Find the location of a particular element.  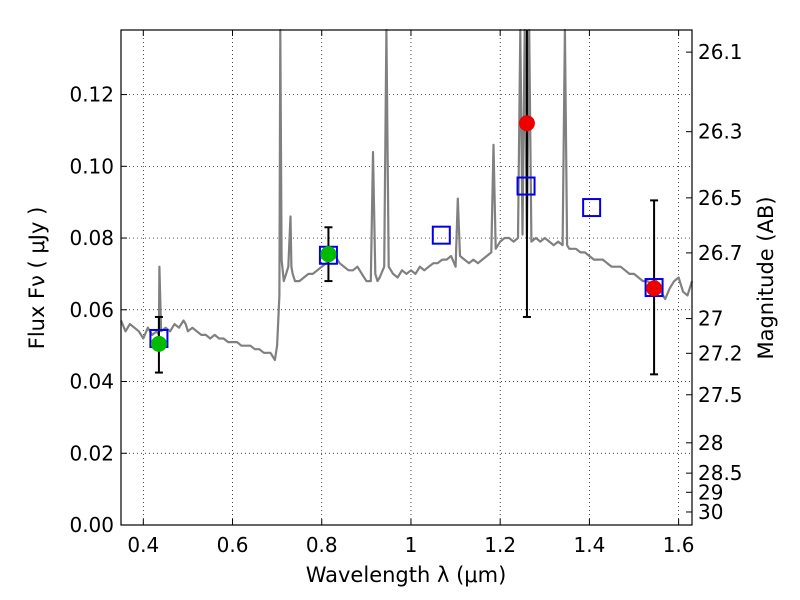

x-tick-label: 0.6 is located at coordinates (233, 545).